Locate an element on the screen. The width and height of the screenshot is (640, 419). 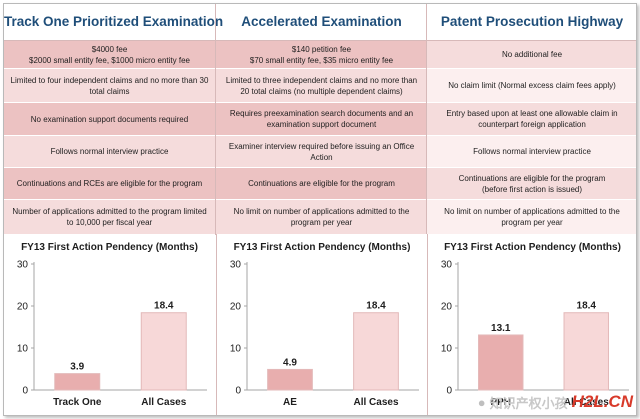
column-header: Patent Prosecution Highway is located at coordinates (531, 22).